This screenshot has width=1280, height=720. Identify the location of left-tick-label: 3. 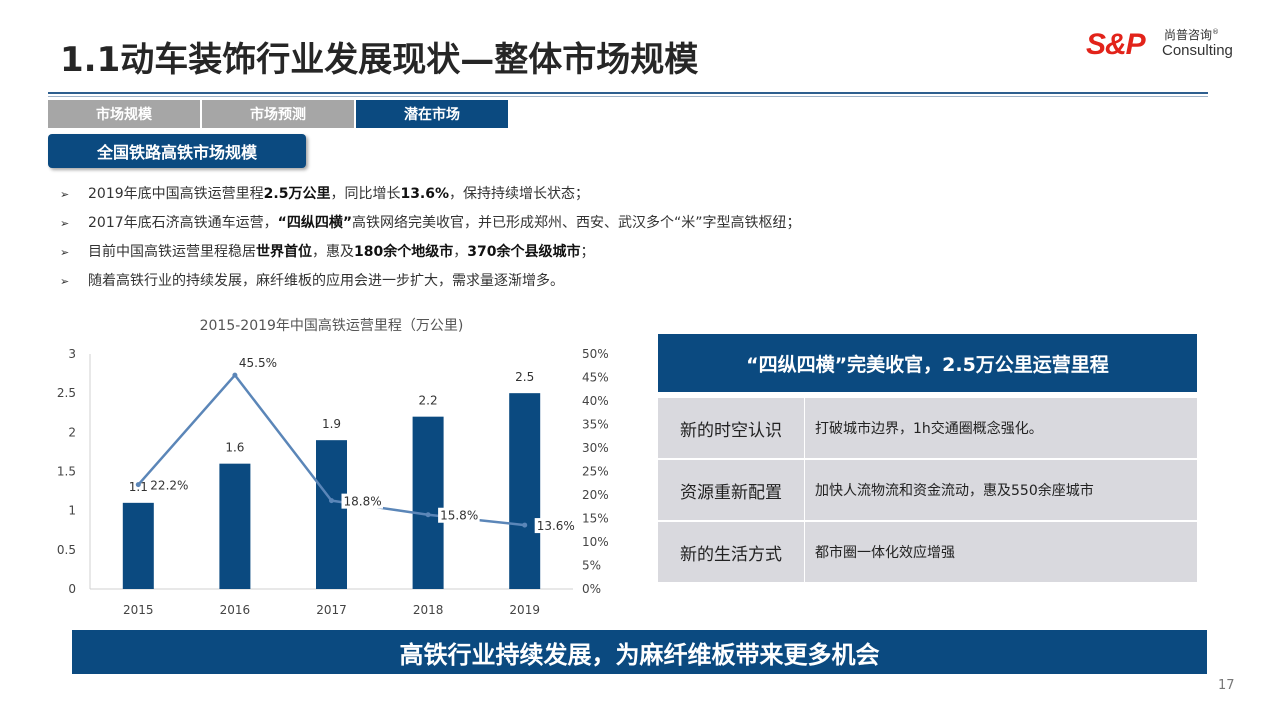
(72, 354).